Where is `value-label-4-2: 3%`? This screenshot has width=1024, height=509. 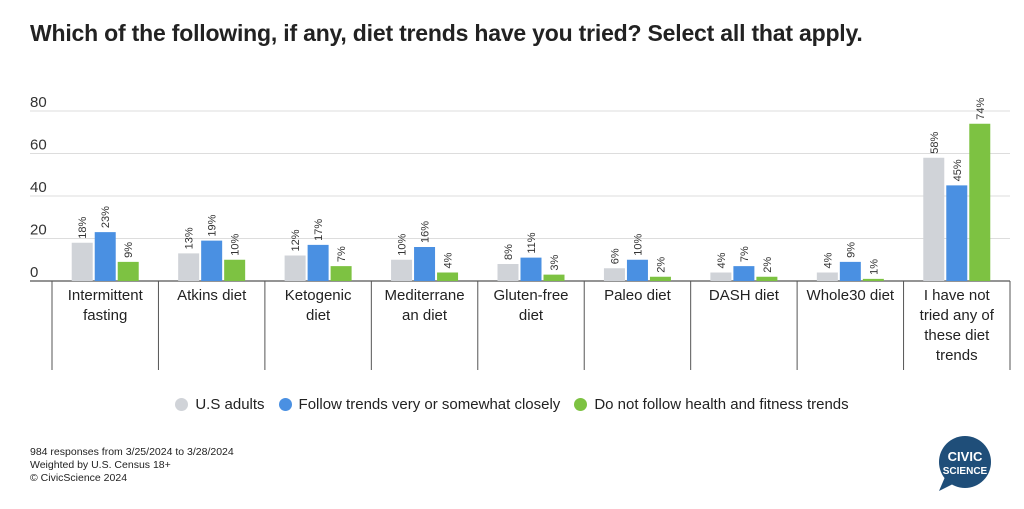 value-label-4-2: 3% is located at coordinates (555, 263).